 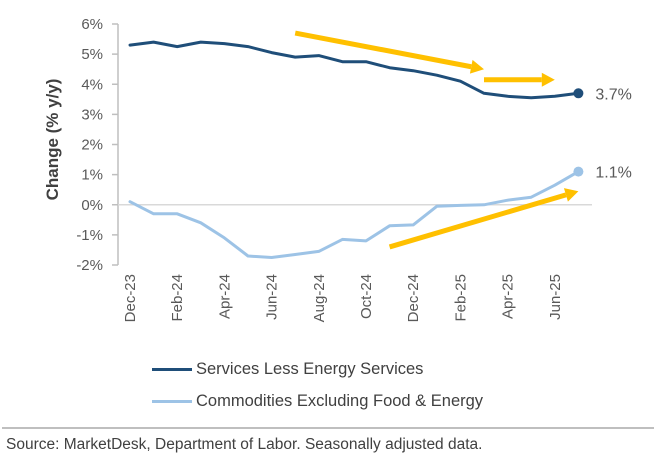 What do you see at coordinates (319, 298) in the screenshot?
I see `x-tick-label: Aug-24` at bounding box center [319, 298].